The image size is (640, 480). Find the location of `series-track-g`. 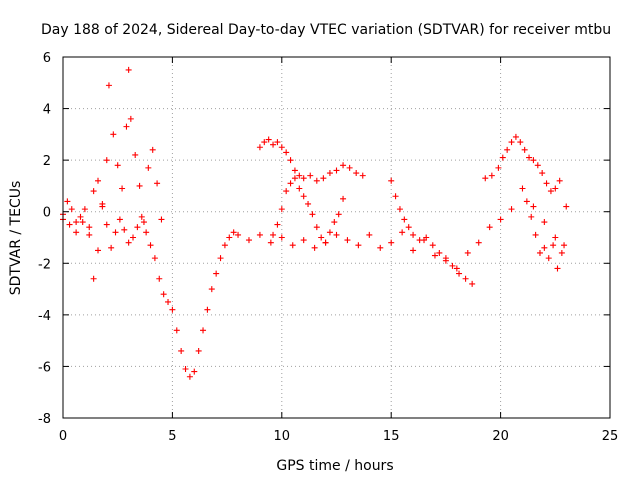

series-track-g is located at coordinates (546, 235).